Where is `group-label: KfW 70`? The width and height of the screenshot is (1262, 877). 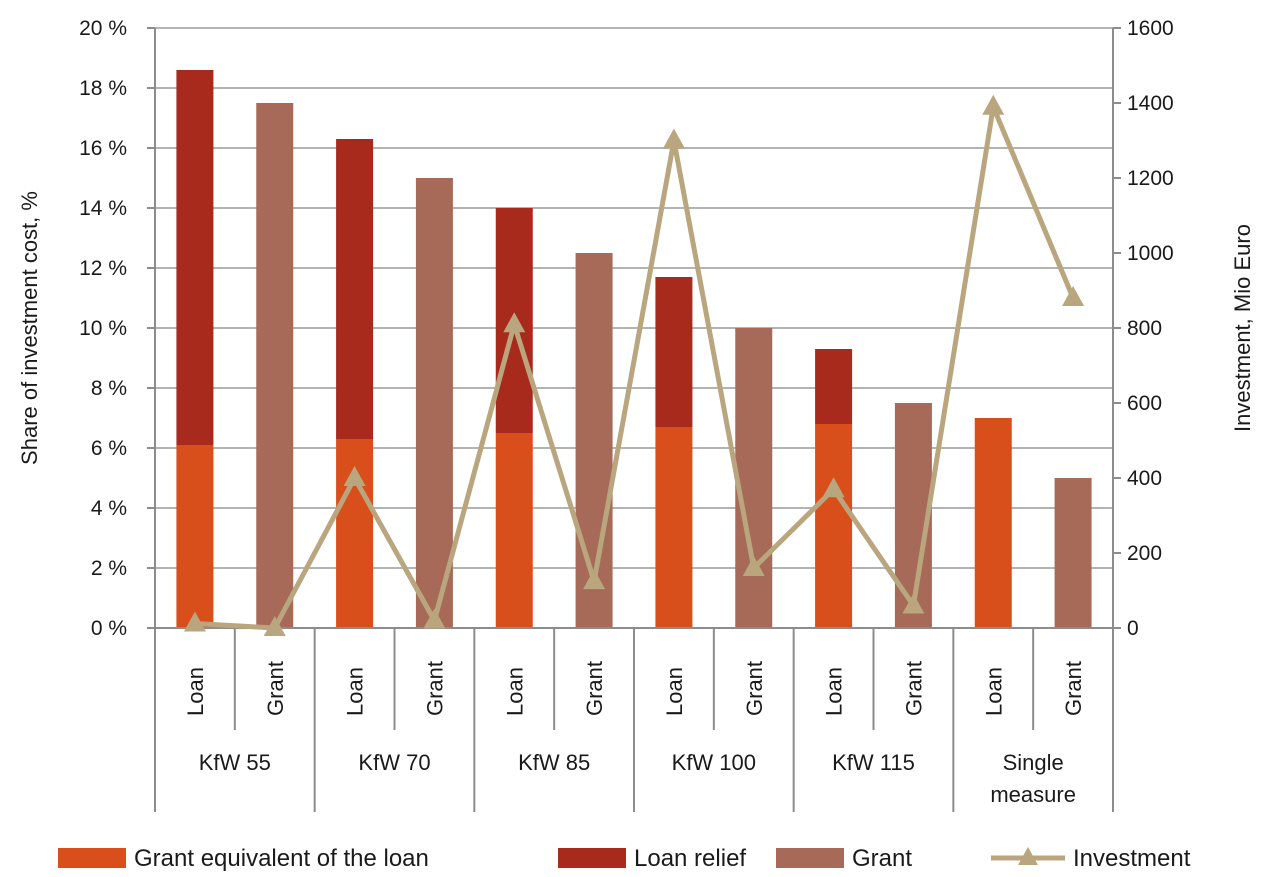
group-label: KfW 70 is located at coordinates (394, 762).